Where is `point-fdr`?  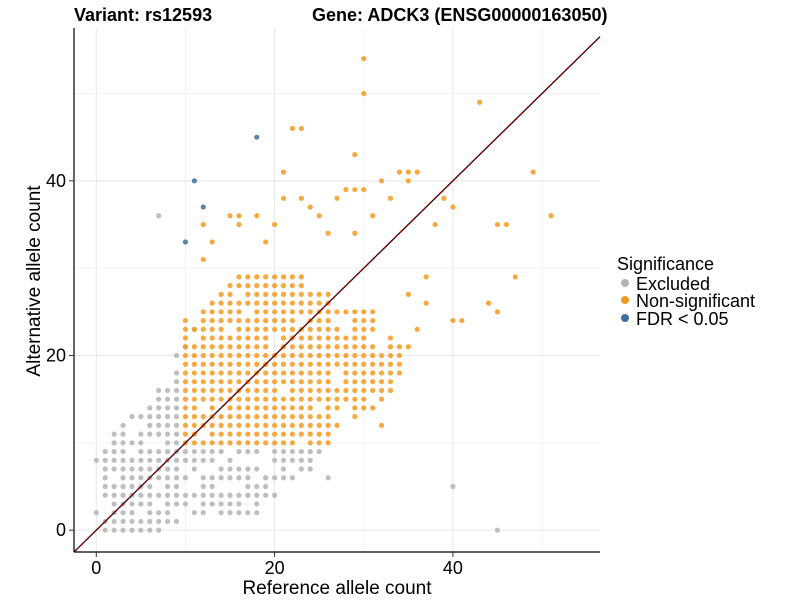 point-fdr is located at coordinates (257, 137).